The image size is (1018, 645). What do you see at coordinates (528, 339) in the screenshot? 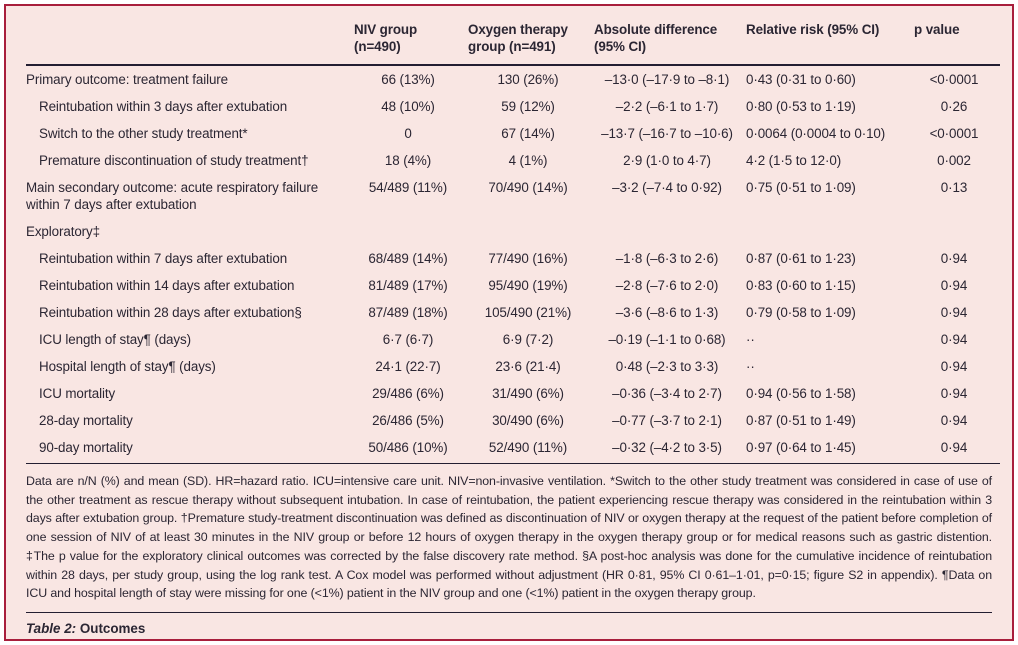
I see `cell-oxygen: 6·9 (7·2)` at bounding box center [528, 339].